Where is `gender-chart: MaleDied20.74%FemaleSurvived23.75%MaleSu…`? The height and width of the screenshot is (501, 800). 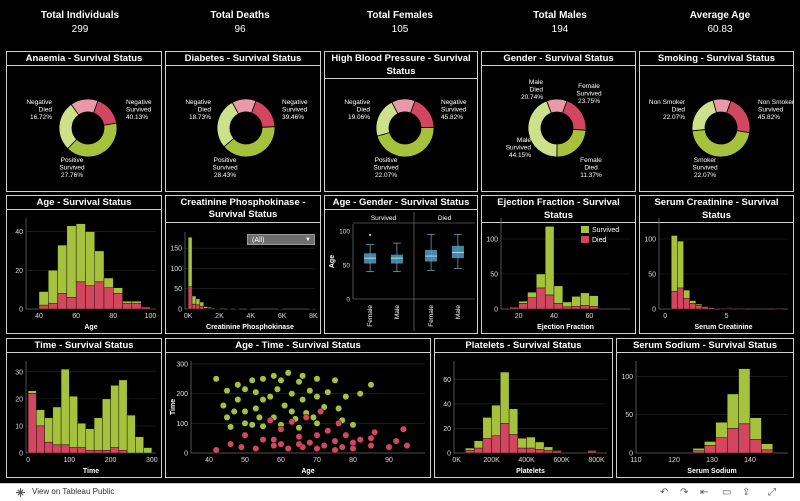
gender-chart: MaleDied20.74%FemaleSurvived23.75%MaleSu… is located at coordinates (559, 128).